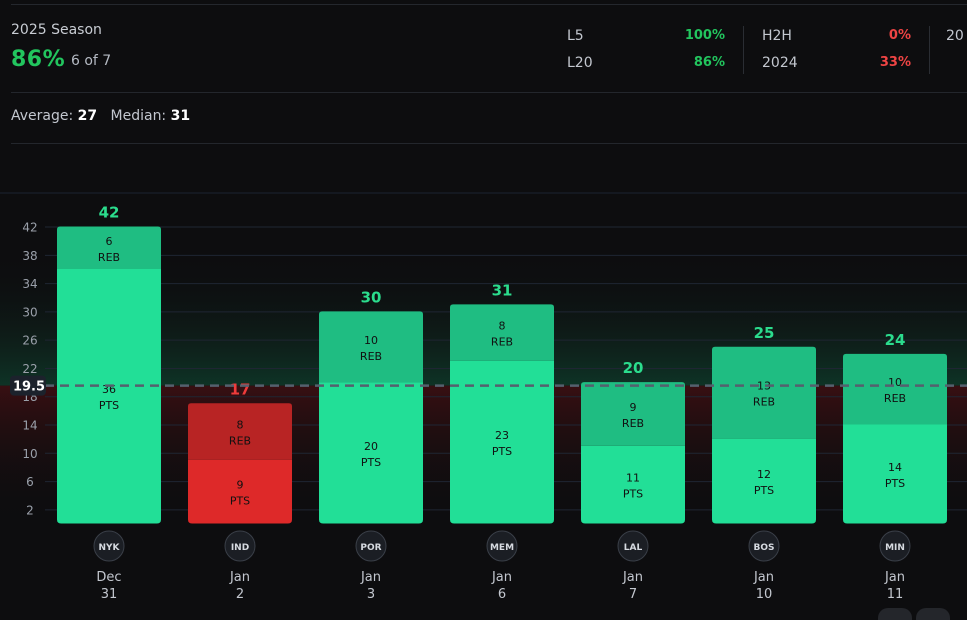 This screenshot has height=620, width=967. What do you see at coordinates (895, 467) in the screenshot?
I see `pts-value-label: 14` at bounding box center [895, 467].